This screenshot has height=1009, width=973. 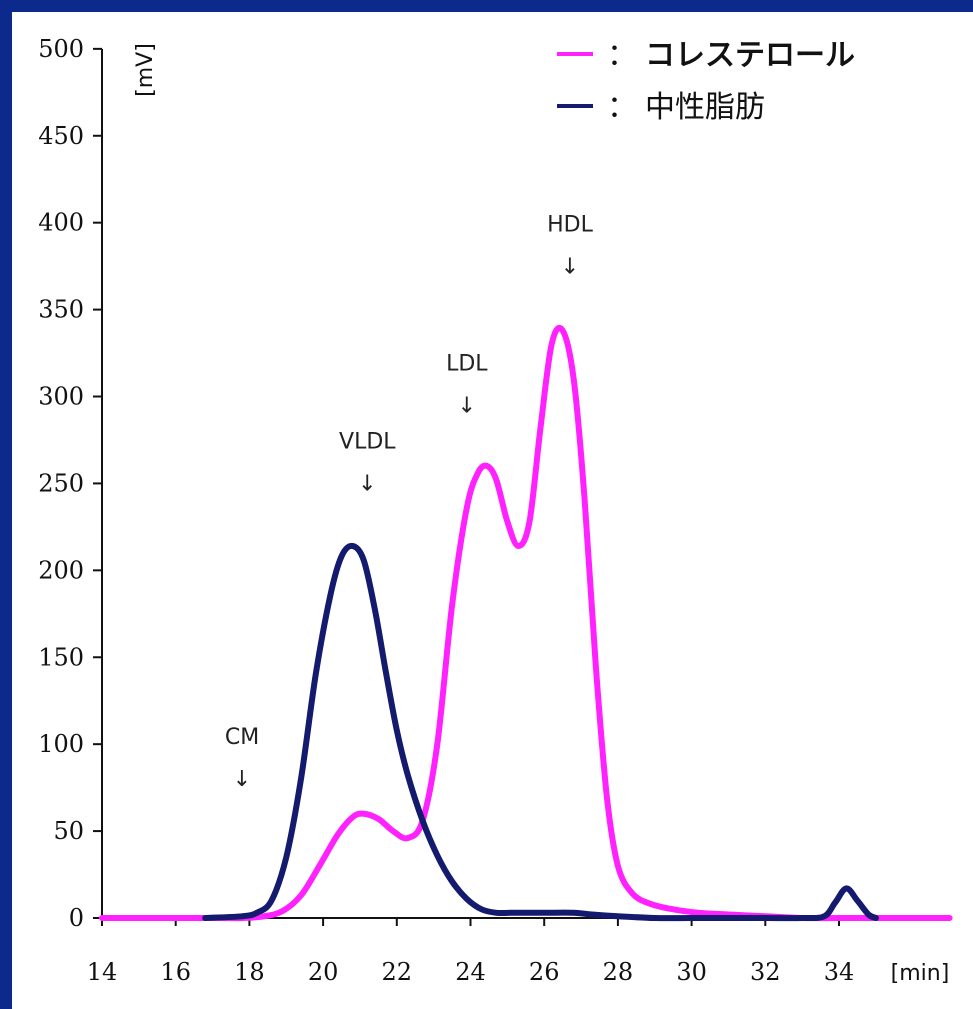 I want to click on x-tick-label: 14, so click(x=102, y=972).